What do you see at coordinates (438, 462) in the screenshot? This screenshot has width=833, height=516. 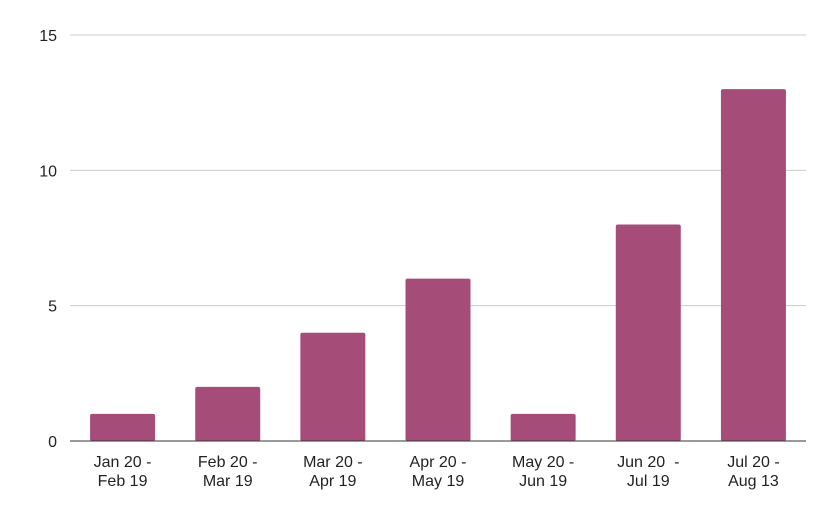 I see `x-tick-label-line: Apr 20 -` at bounding box center [438, 462].